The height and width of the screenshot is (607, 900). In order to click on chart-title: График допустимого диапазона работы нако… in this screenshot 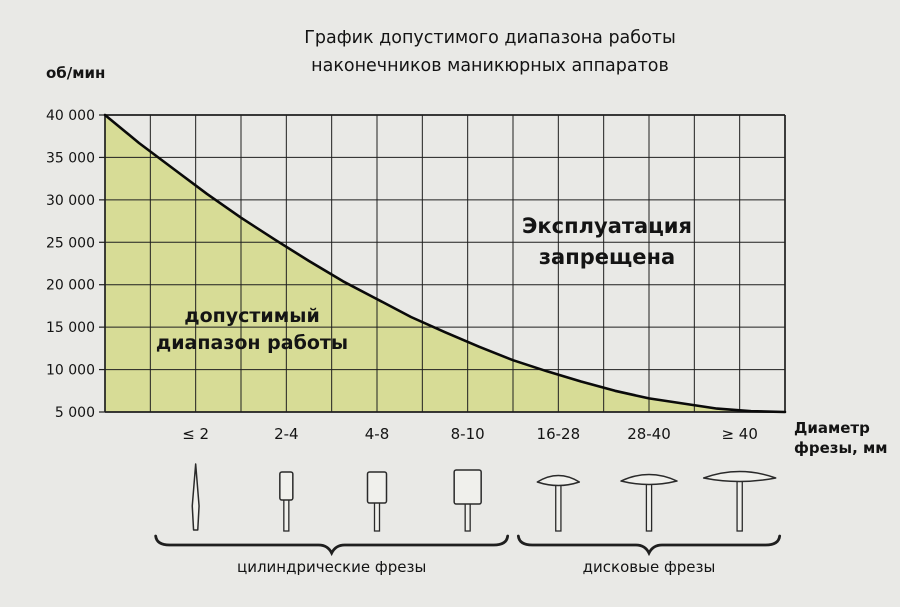, I will do `click(490, 52)`.